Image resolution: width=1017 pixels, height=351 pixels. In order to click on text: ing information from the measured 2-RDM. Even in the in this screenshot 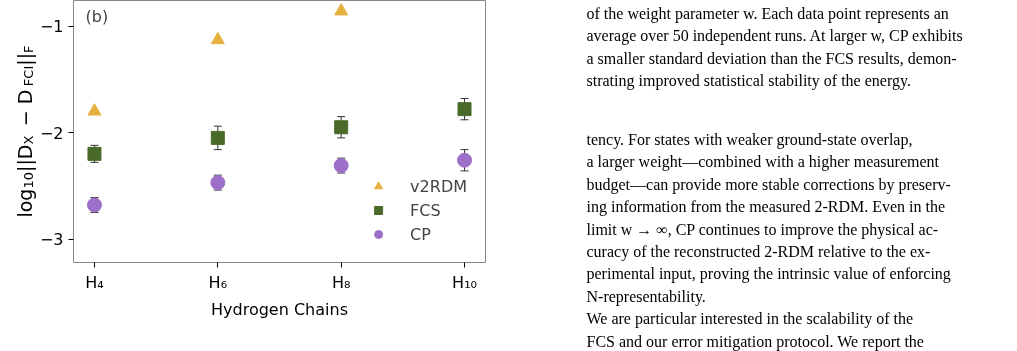, I will do `click(766, 207)`.